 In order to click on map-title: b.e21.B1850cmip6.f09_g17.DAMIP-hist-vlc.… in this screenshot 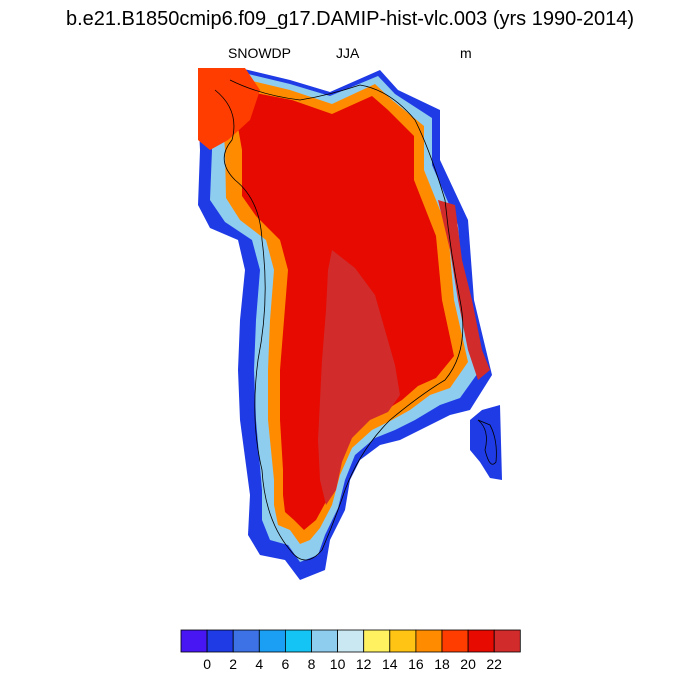, I will do `click(350, 19)`.